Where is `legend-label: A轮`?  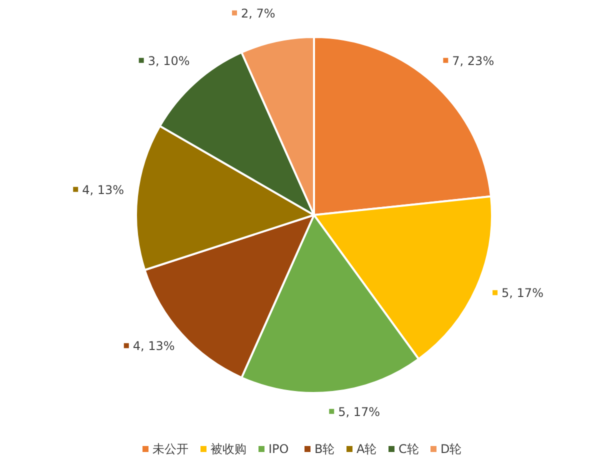 legend-label: A轮 is located at coordinates (366, 449).